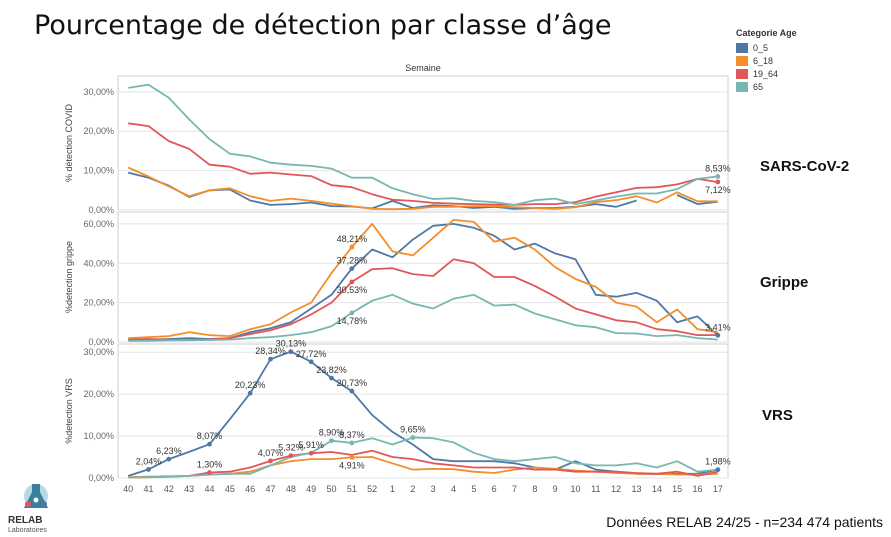 This screenshot has width=891, height=537. Describe the element at coordinates (250, 385) in the screenshot. I see `data-label: 20,23%` at that location.